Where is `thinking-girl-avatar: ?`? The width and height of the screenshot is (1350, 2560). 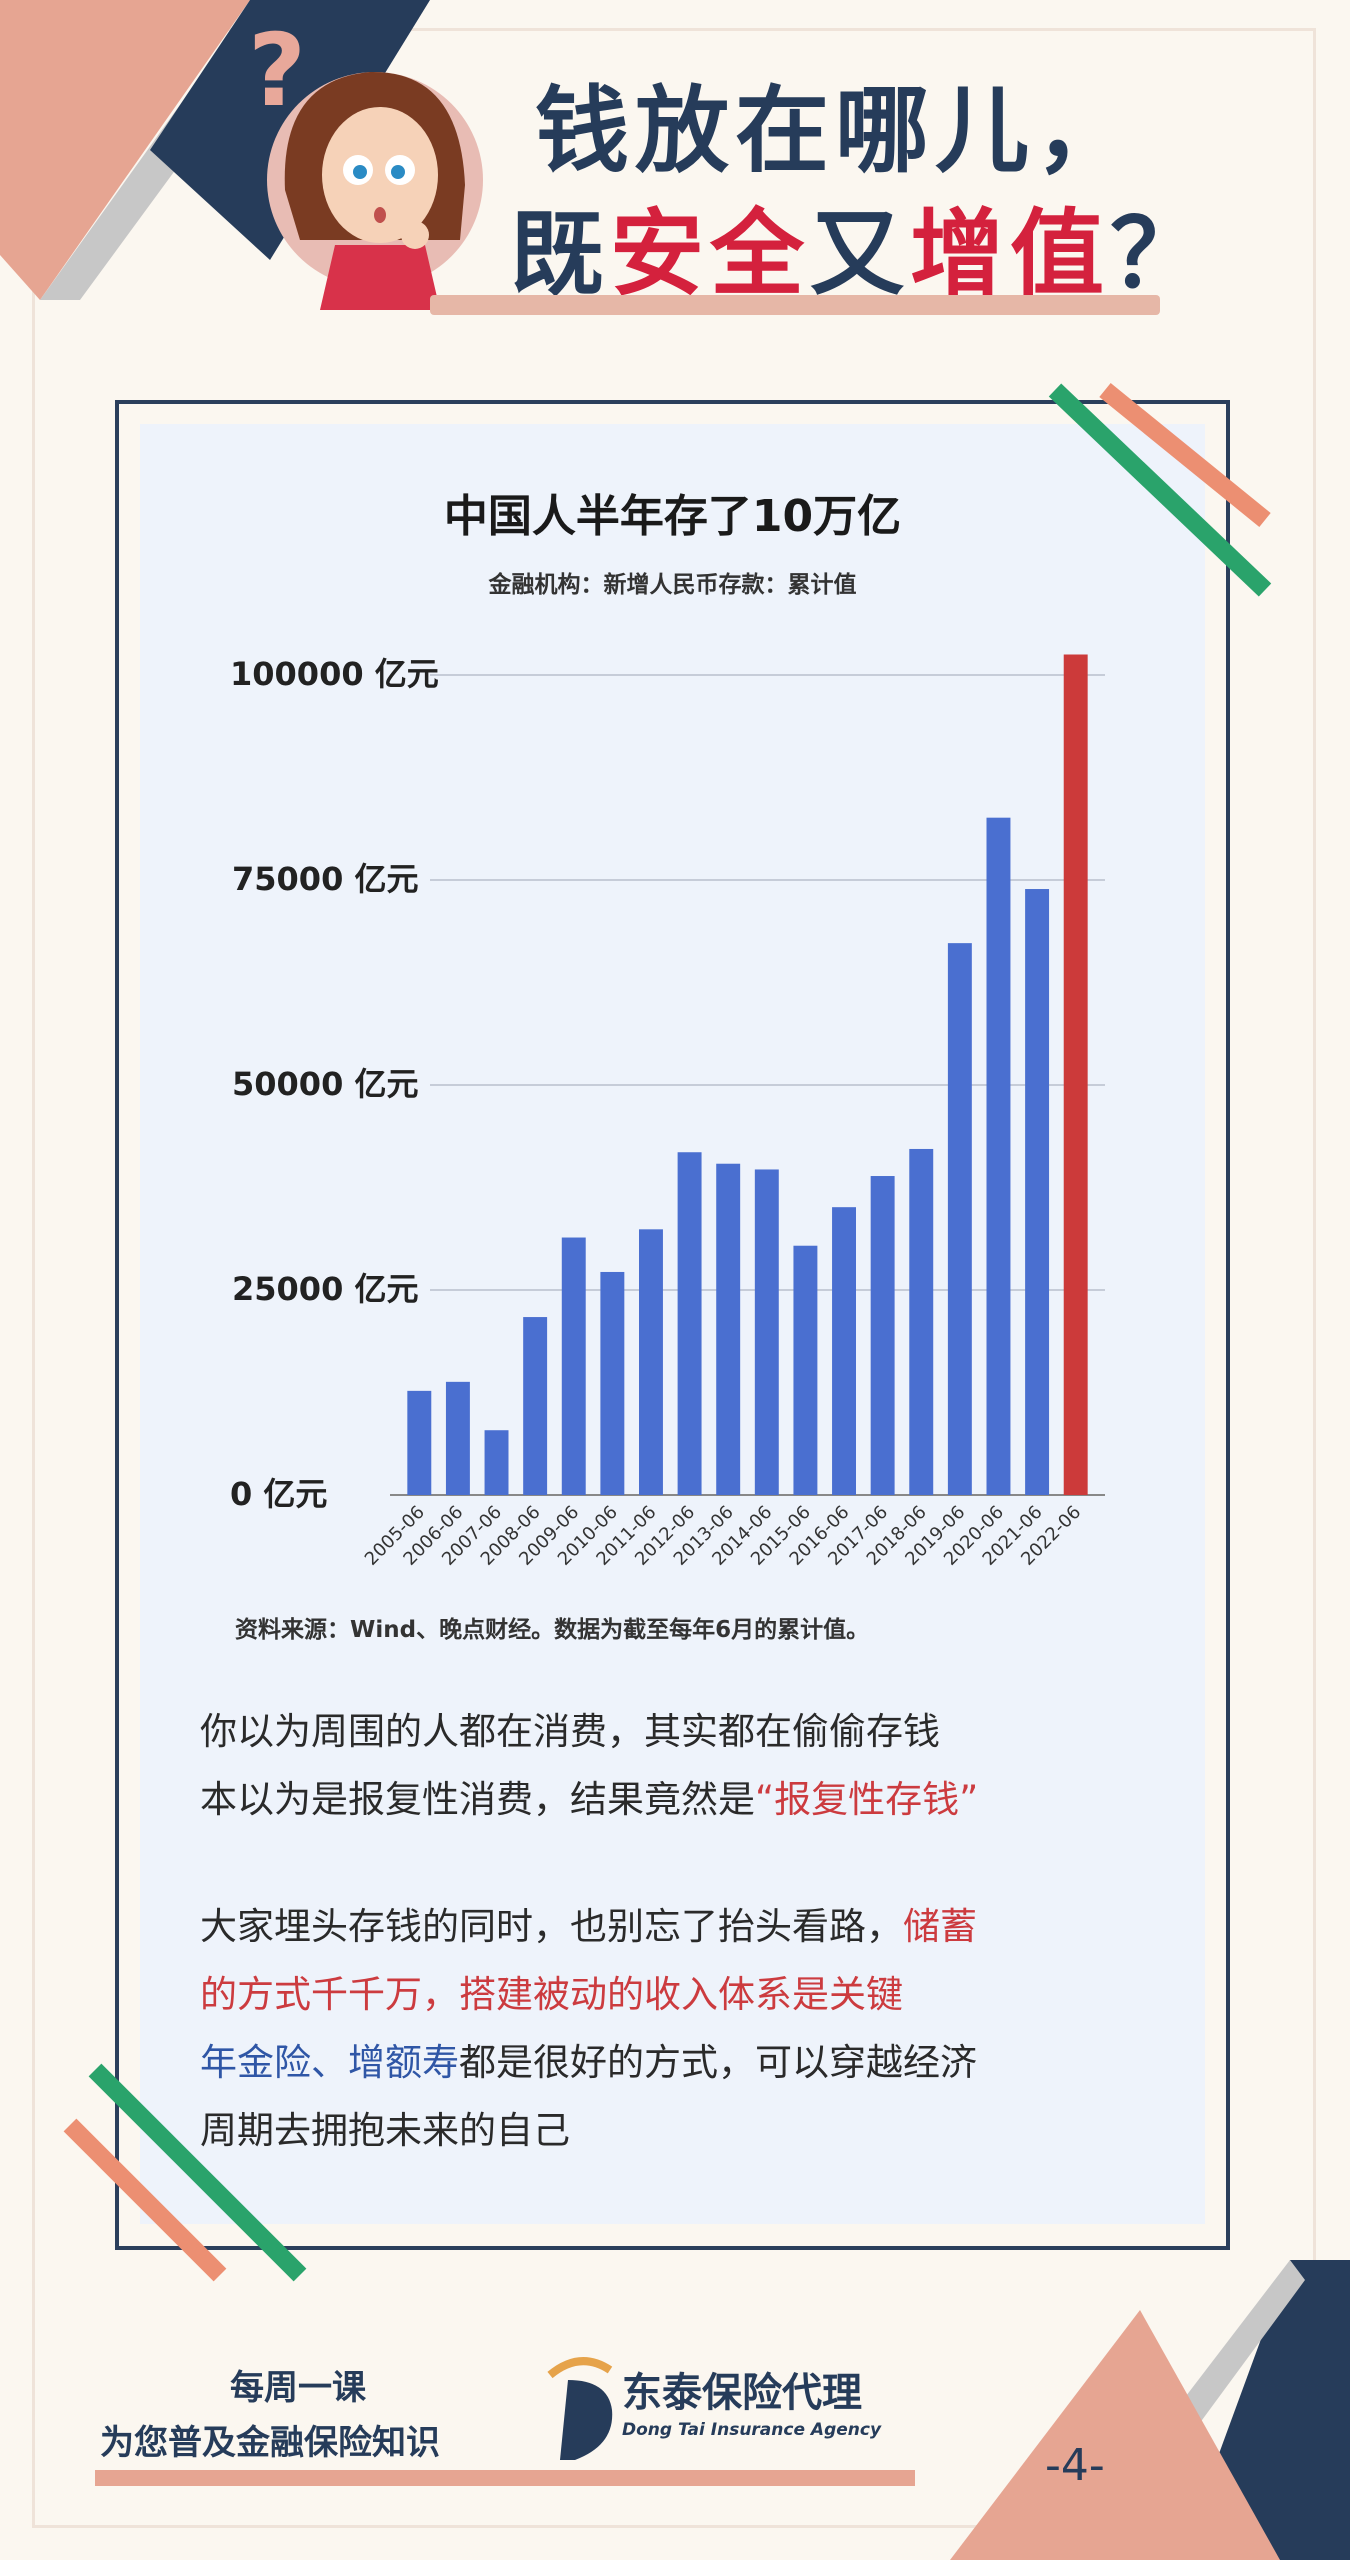
thinking-girl-avatar: ? is located at coordinates (365, 161).